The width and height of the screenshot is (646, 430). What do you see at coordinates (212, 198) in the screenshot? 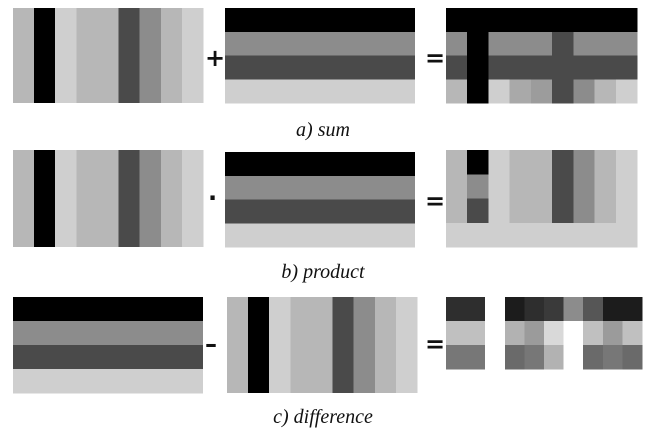
I see `product-operator: ·` at bounding box center [212, 198].